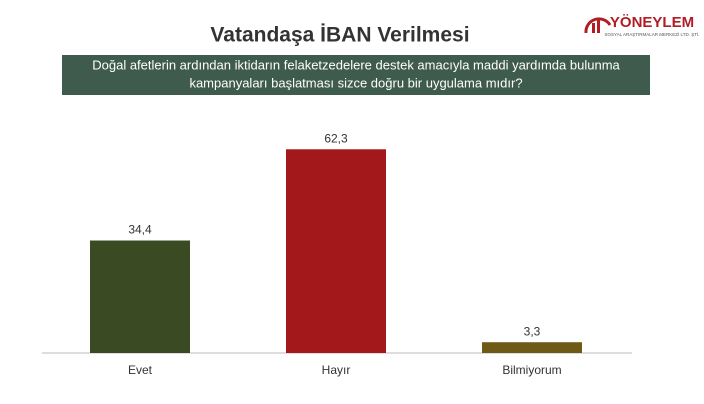 This screenshot has height=404, width=704. I want to click on logo-tagline: SOSYAL ARAŞTIRMALAR MERKEZİ LTD. ŞTİ., so click(652, 34).